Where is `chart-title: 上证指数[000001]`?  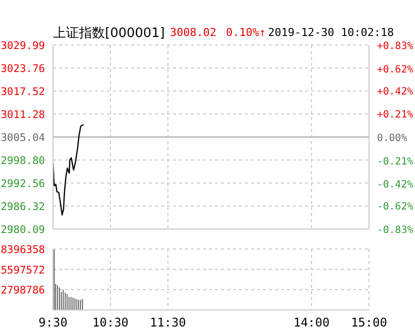
chart-title: 上证指数[000001] is located at coordinates (109, 33).